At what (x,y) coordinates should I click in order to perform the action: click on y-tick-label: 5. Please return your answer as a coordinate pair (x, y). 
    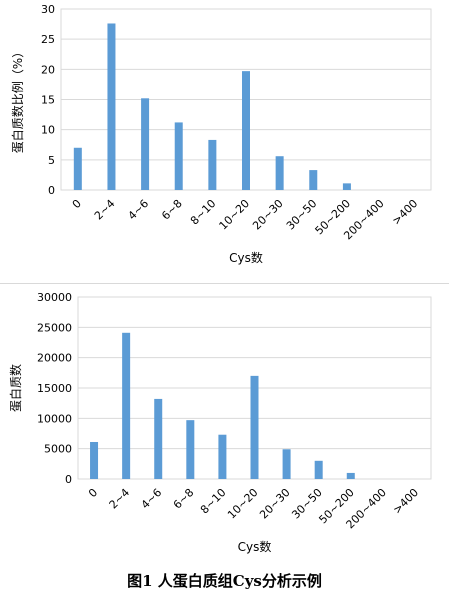
    Looking at the image, I should click on (51, 160).